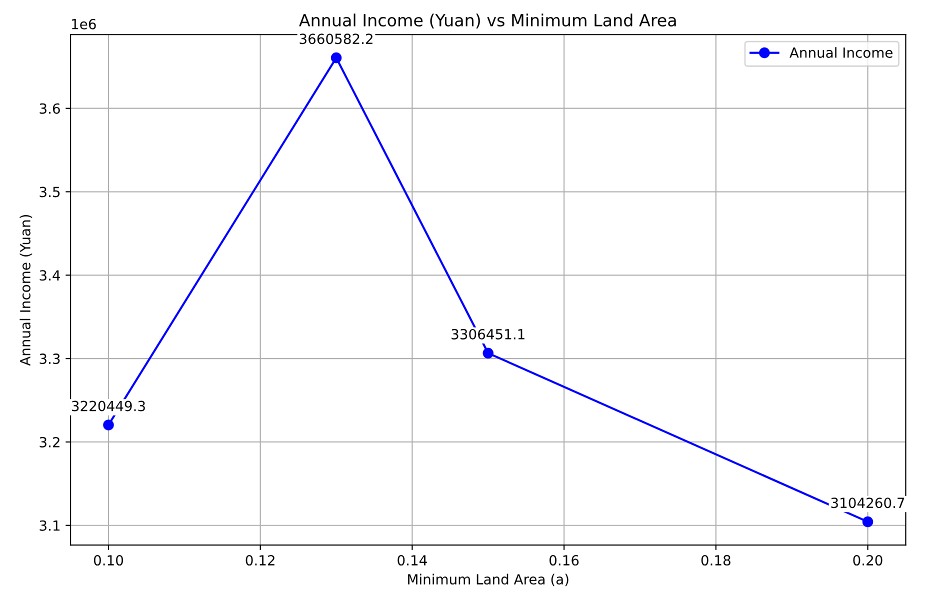 The height and width of the screenshot is (597, 928). Describe the element at coordinates (26, 290) in the screenshot. I see `y-axis-title: Annual Income (Yuan)` at that location.